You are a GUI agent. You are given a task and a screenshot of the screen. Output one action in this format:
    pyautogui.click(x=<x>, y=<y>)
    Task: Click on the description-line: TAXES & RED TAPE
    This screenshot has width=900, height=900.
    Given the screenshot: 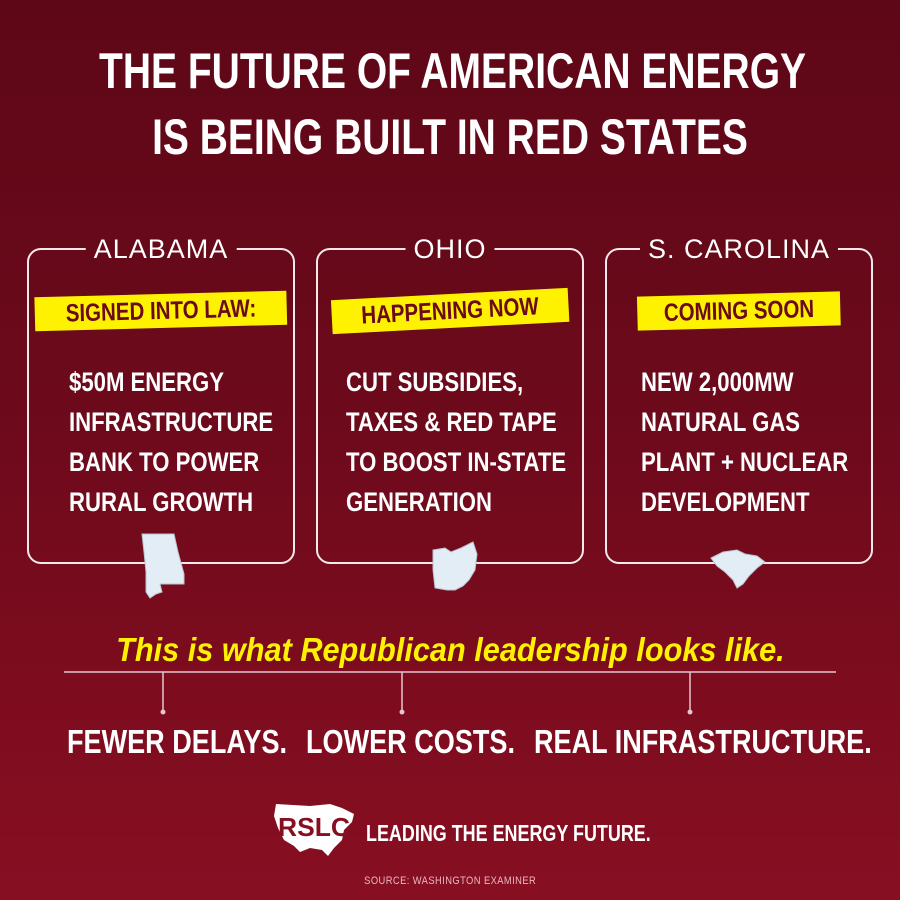 What is the action you would take?
    pyautogui.click(x=451, y=422)
    